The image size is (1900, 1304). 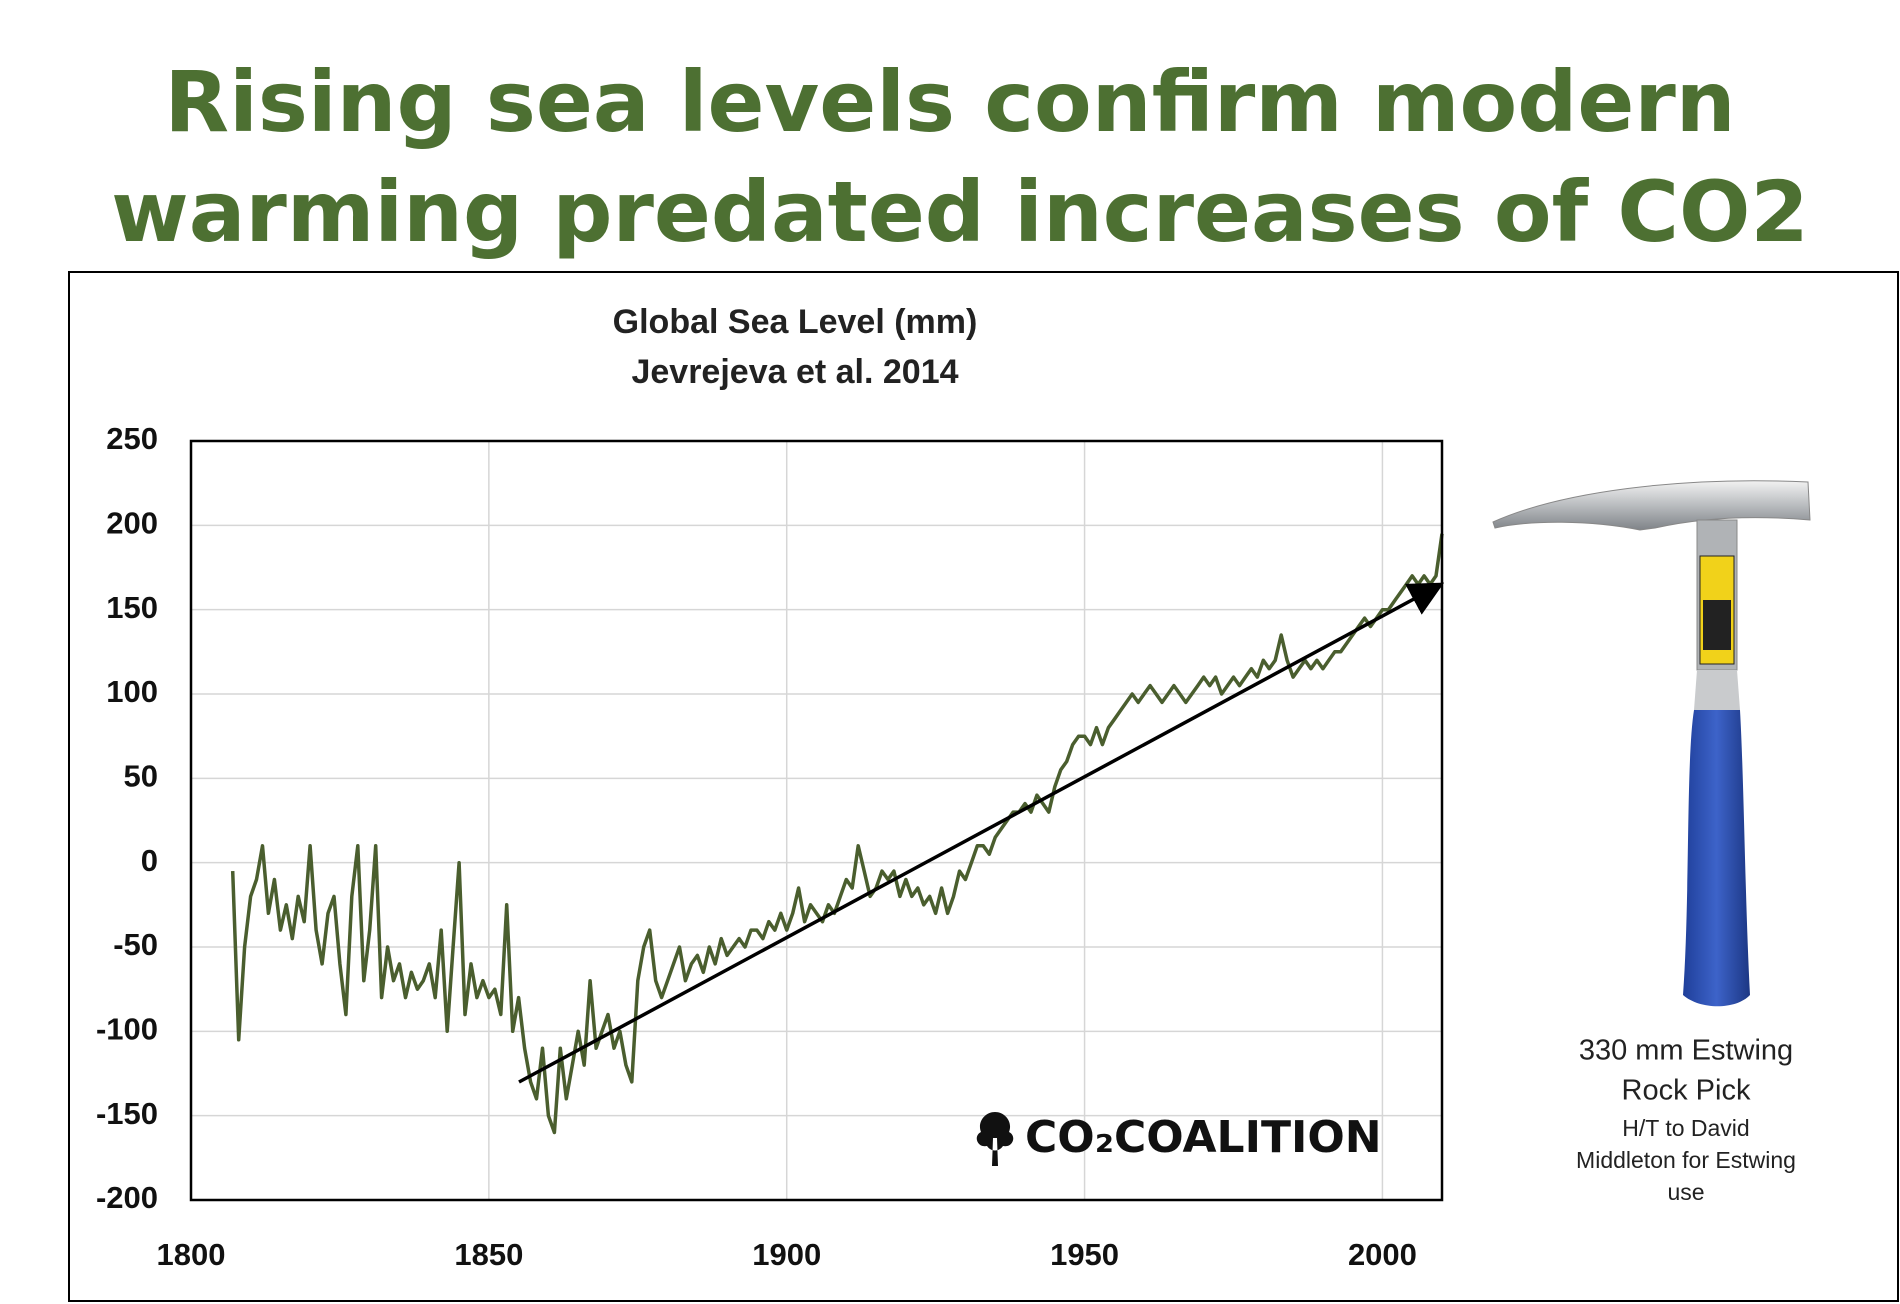 What do you see at coordinates (191, 1254) in the screenshot?
I see `x-tick-label: 1800` at bounding box center [191, 1254].